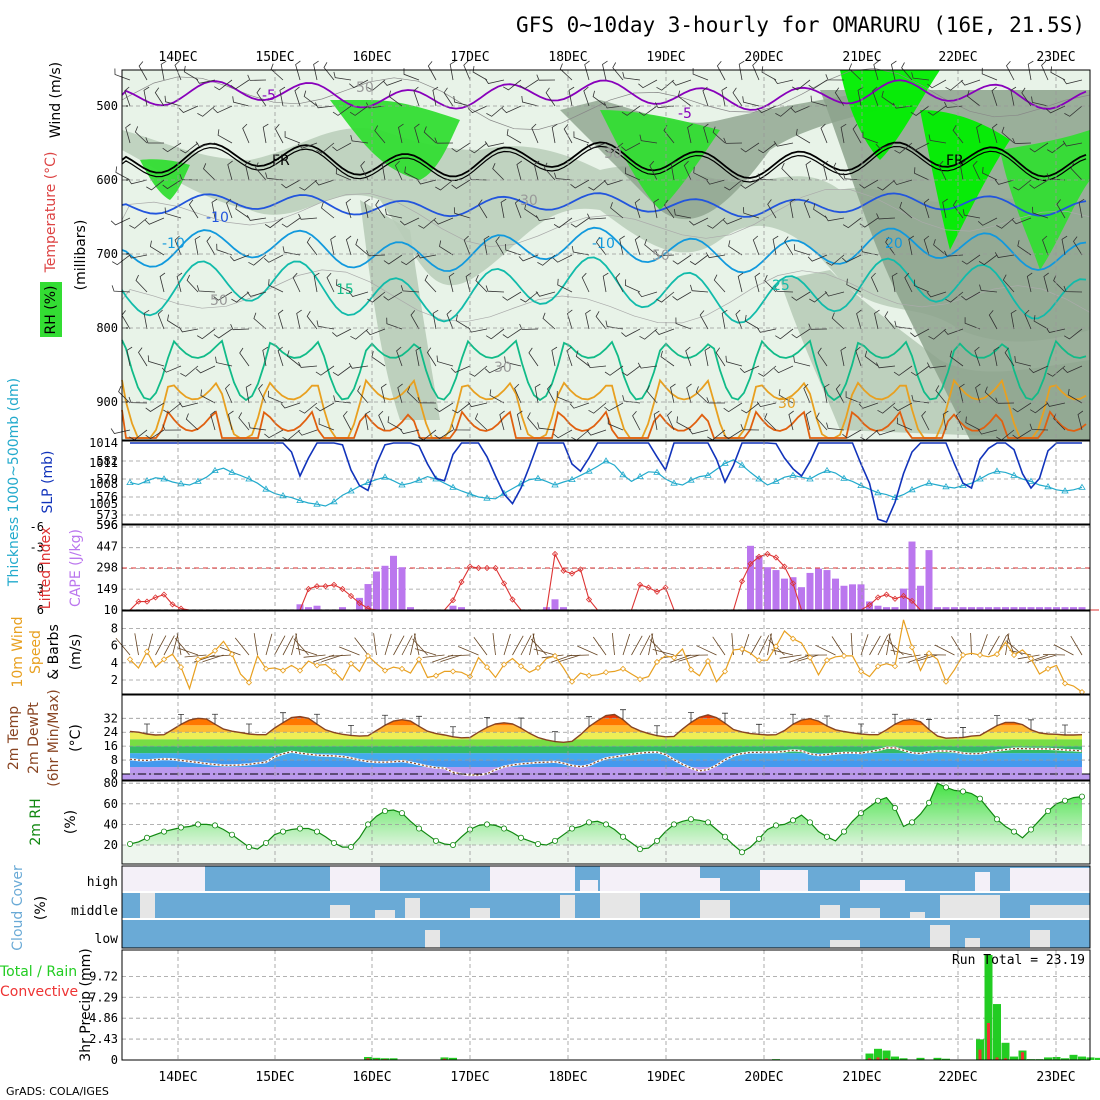  Describe the element at coordinates (51, 310) in the screenshot. I see `rh-legend-label: RH (%)` at that location.